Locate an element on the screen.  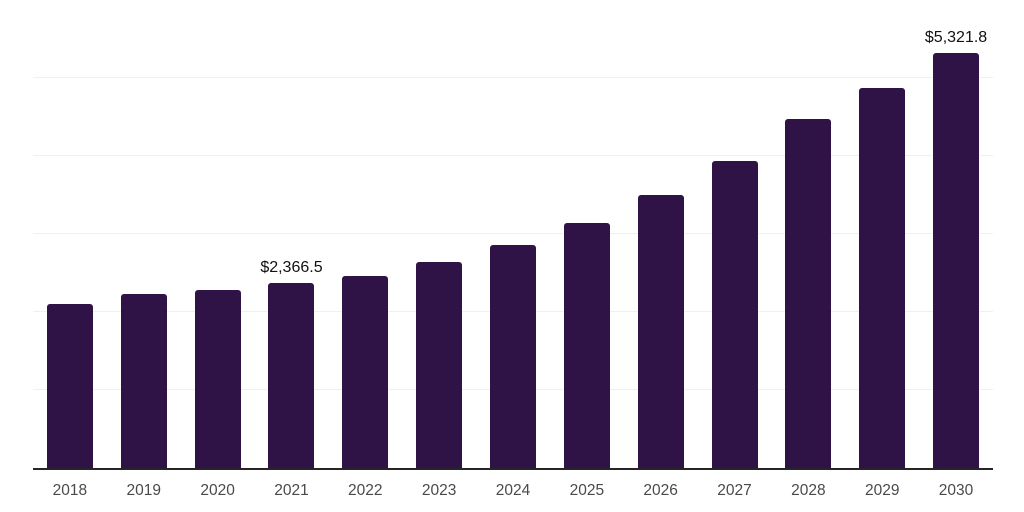
x-tick-label-2024: 2024 is located at coordinates (513, 490).